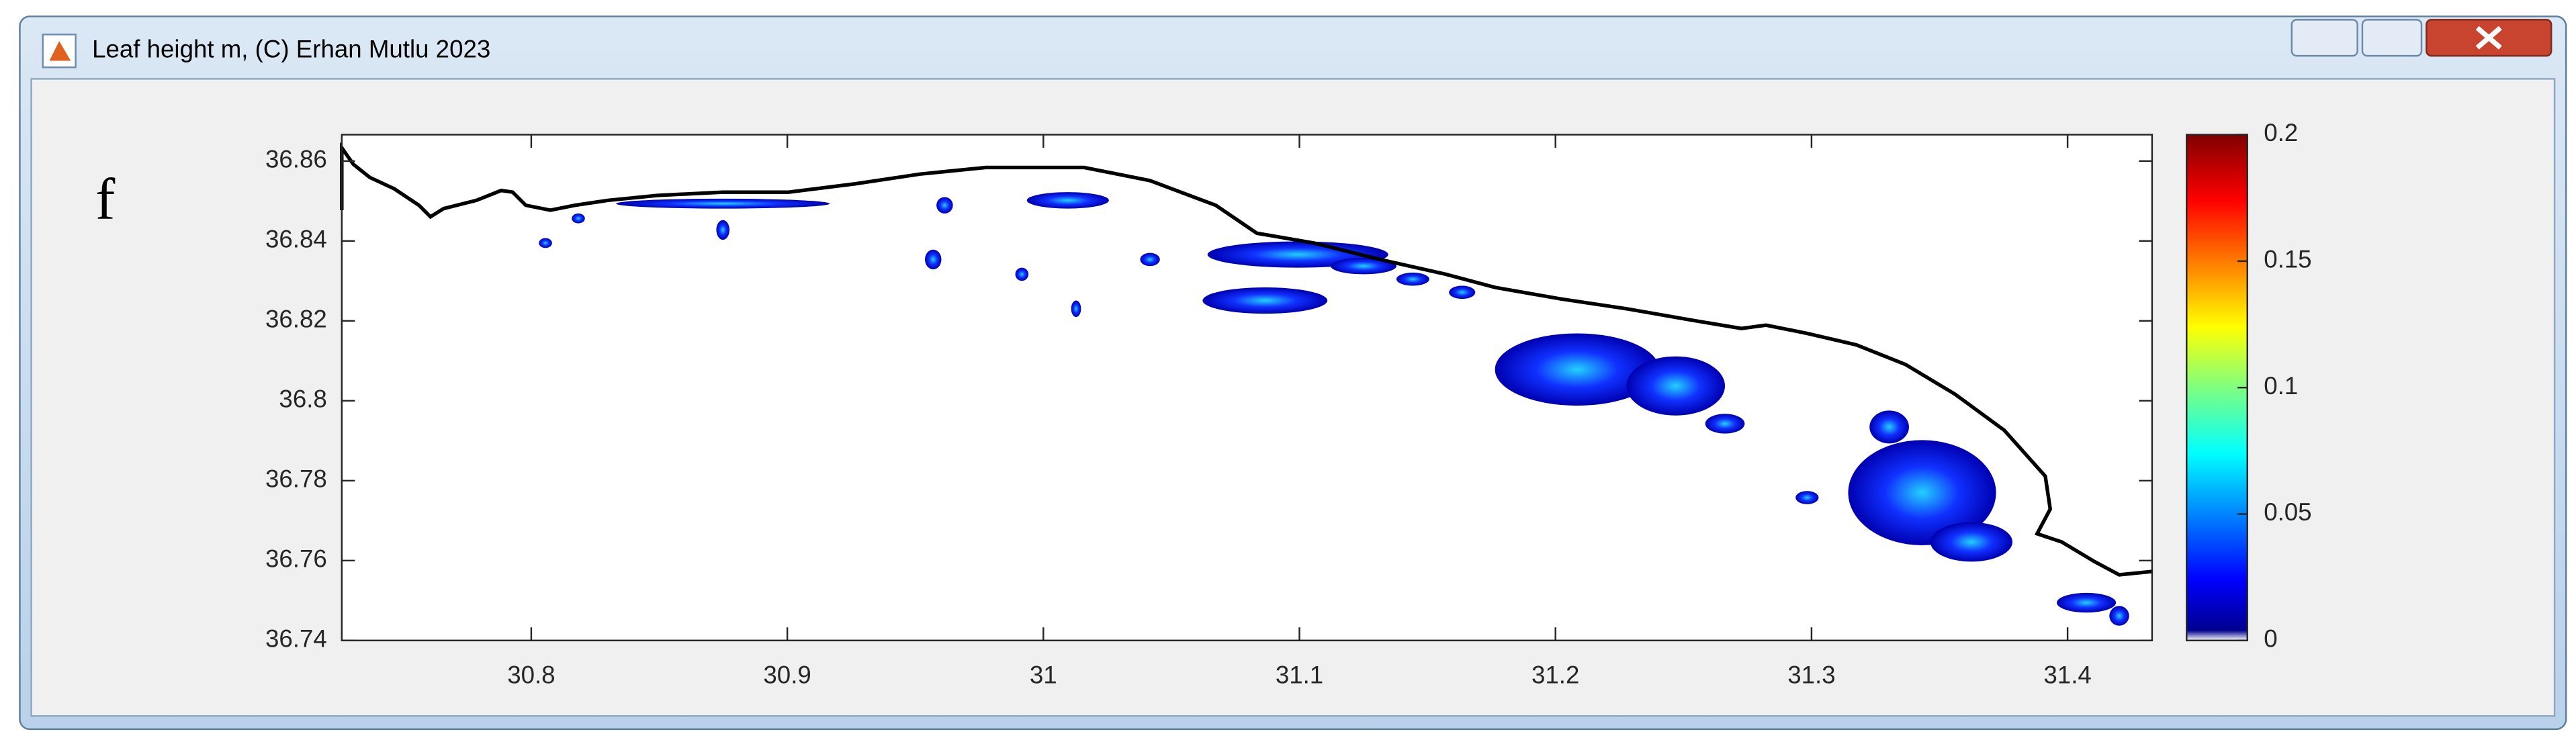 Image resolution: width=2576 pixels, height=740 pixels. Describe the element at coordinates (2489, 38) in the screenshot. I see `close-icon` at that location.